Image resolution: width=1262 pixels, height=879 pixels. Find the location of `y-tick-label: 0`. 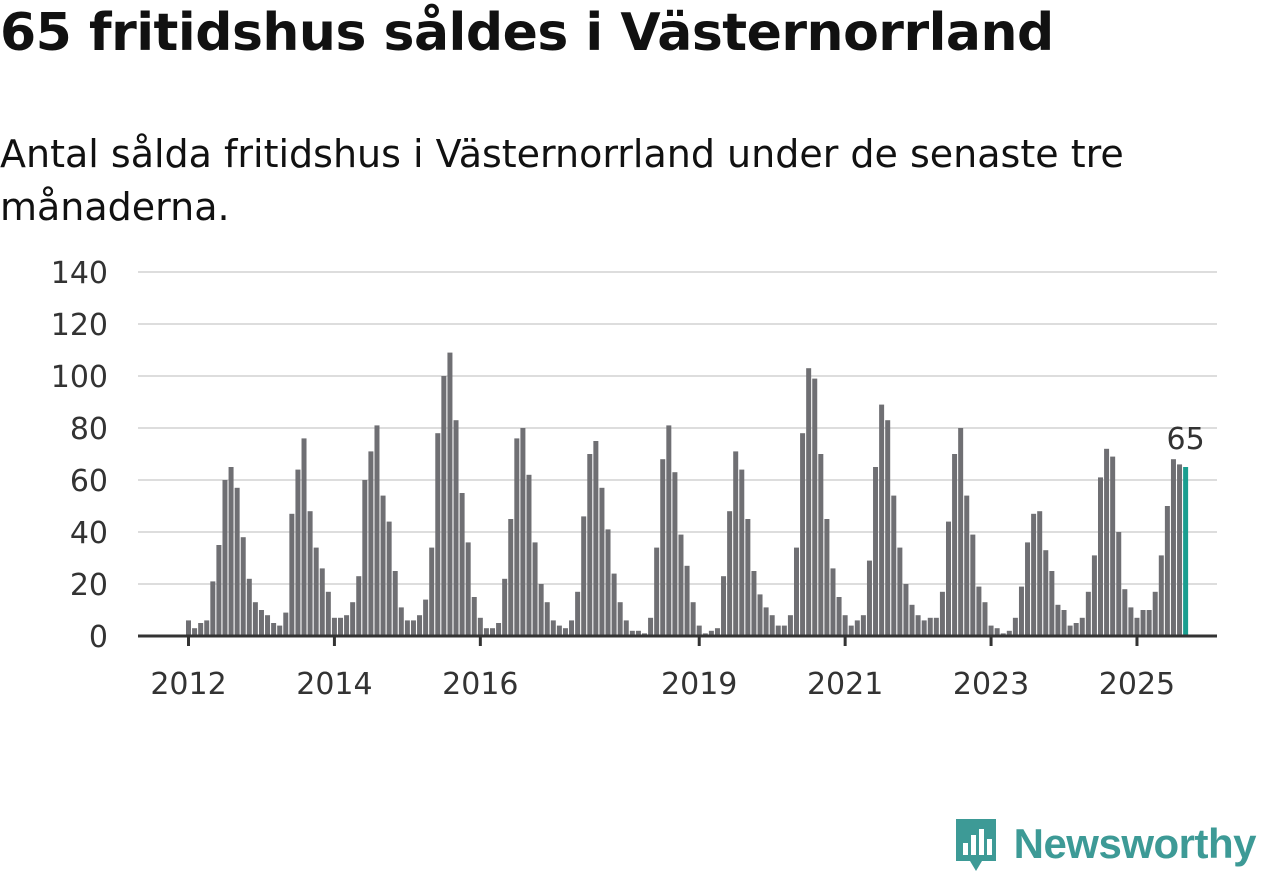

y-tick-label: 0 is located at coordinates (98, 637).